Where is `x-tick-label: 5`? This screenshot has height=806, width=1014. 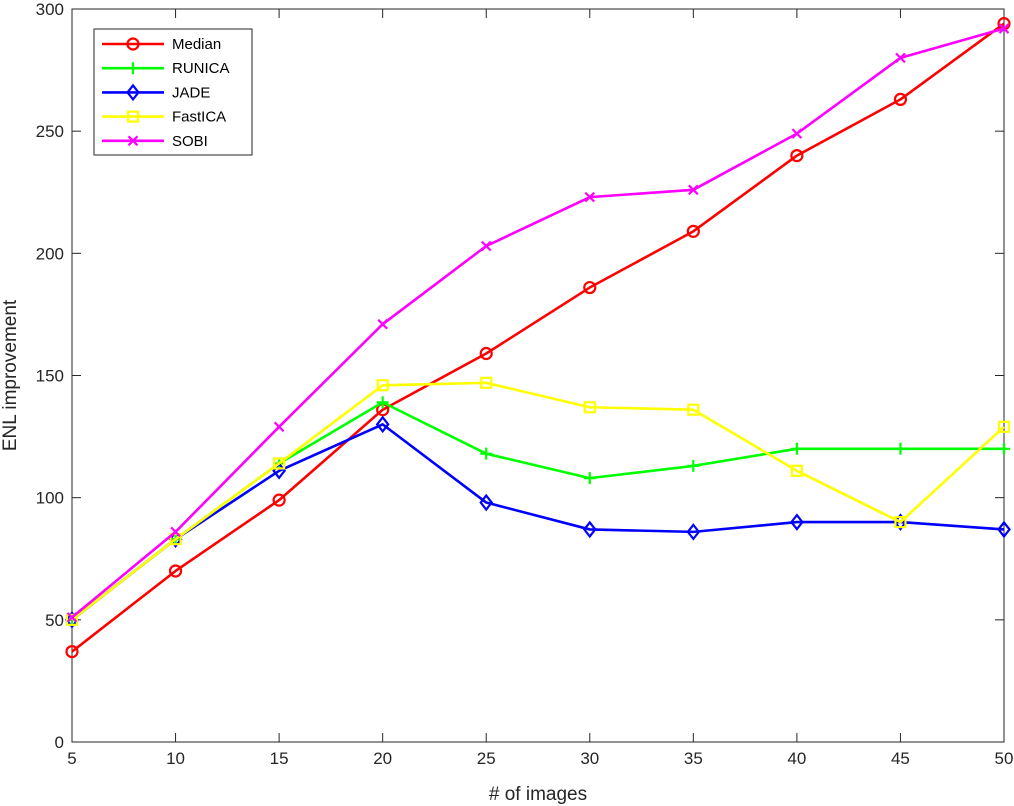 x-tick-label: 5 is located at coordinates (71, 758).